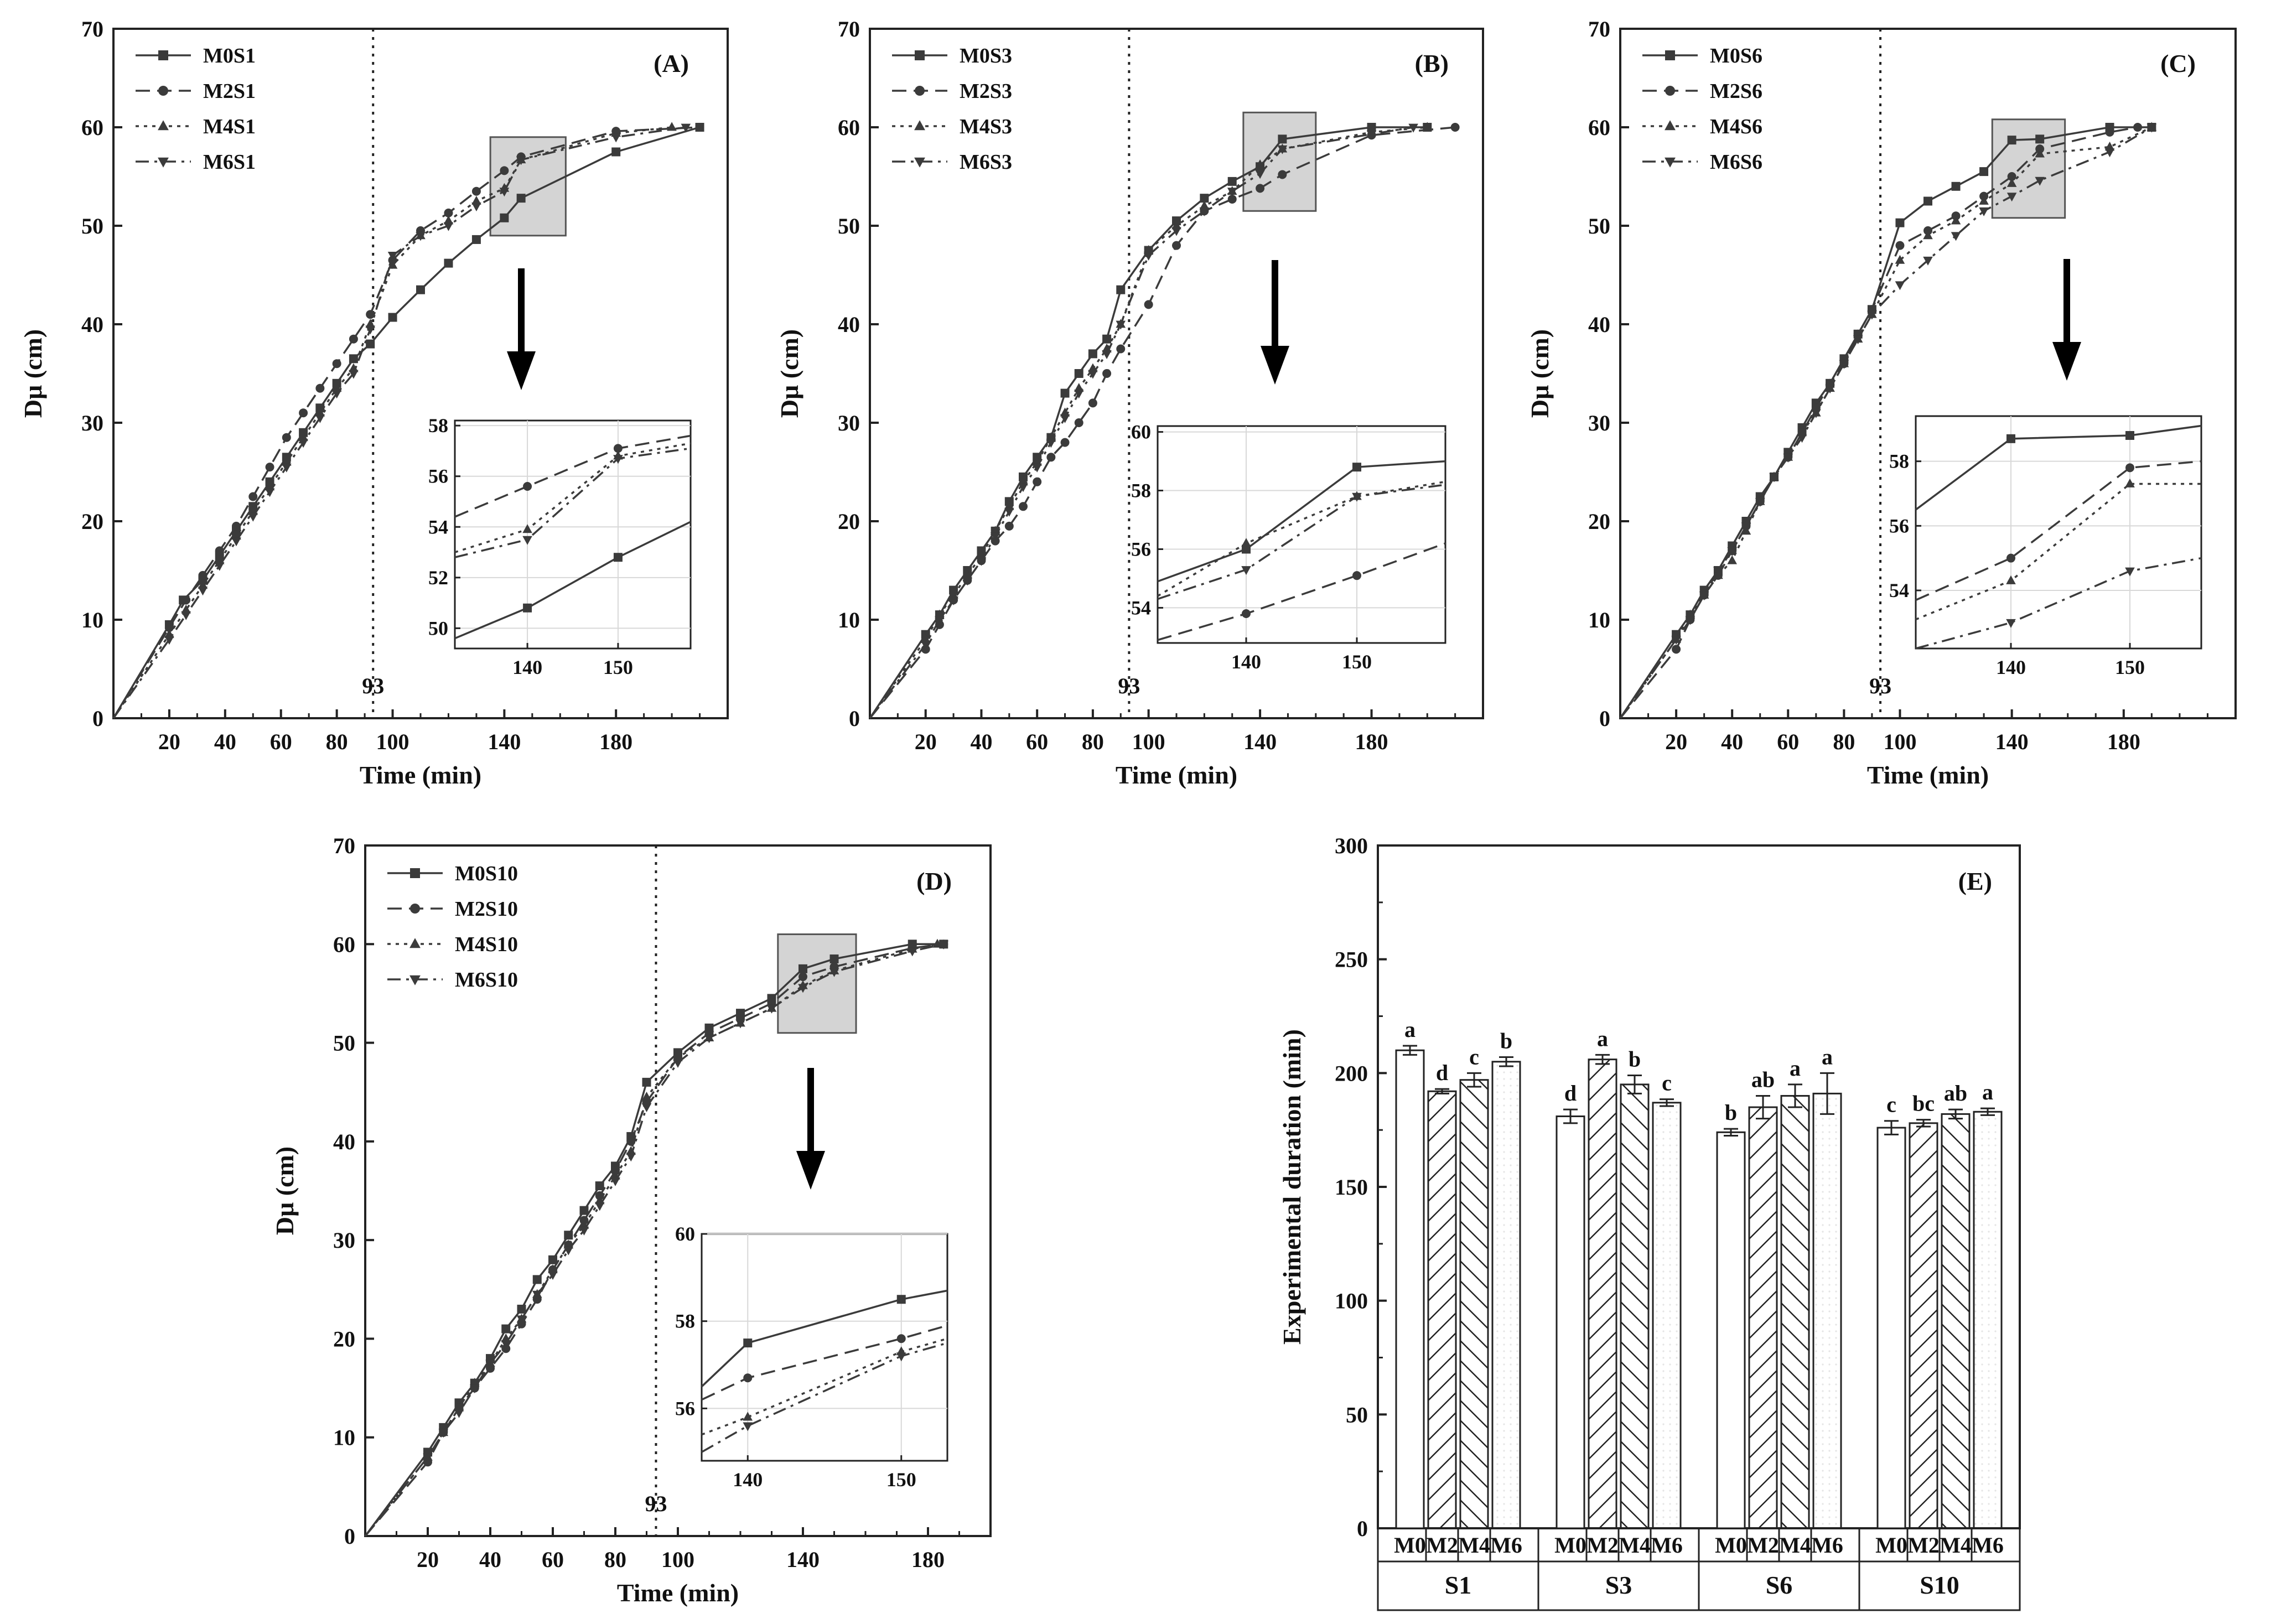  What do you see at coordinates (1891, 1105) in the screenshot?
I see `significance-letter: c` at bounding box center [1891, 1105].